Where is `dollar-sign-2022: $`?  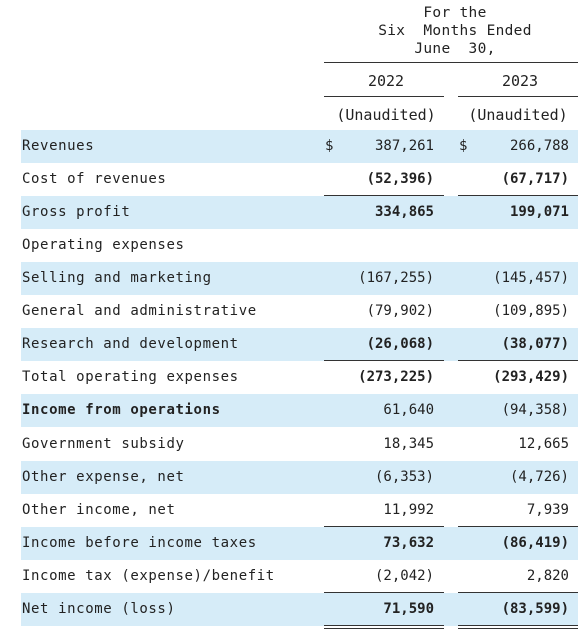 dollar-sign-2022: $ is located at coordinates (329, 146).